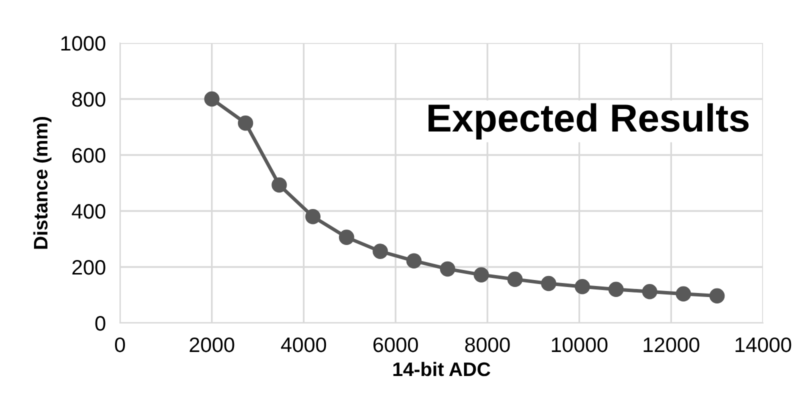 This screenshot has height=407, width=805. I want to click on x-tick-label: 10000, so click(580, 344).